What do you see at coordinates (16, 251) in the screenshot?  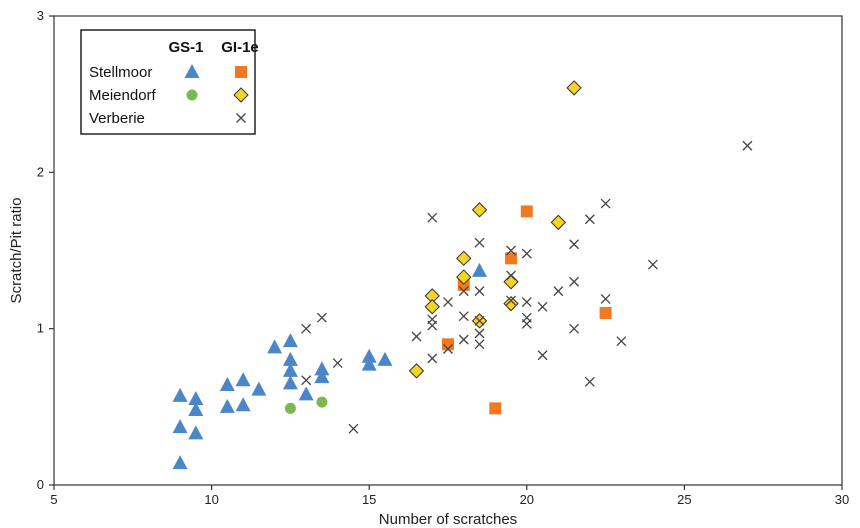 I see `y-axis-title: Scratch/Pit ratio` at bounding box center [16, 251].